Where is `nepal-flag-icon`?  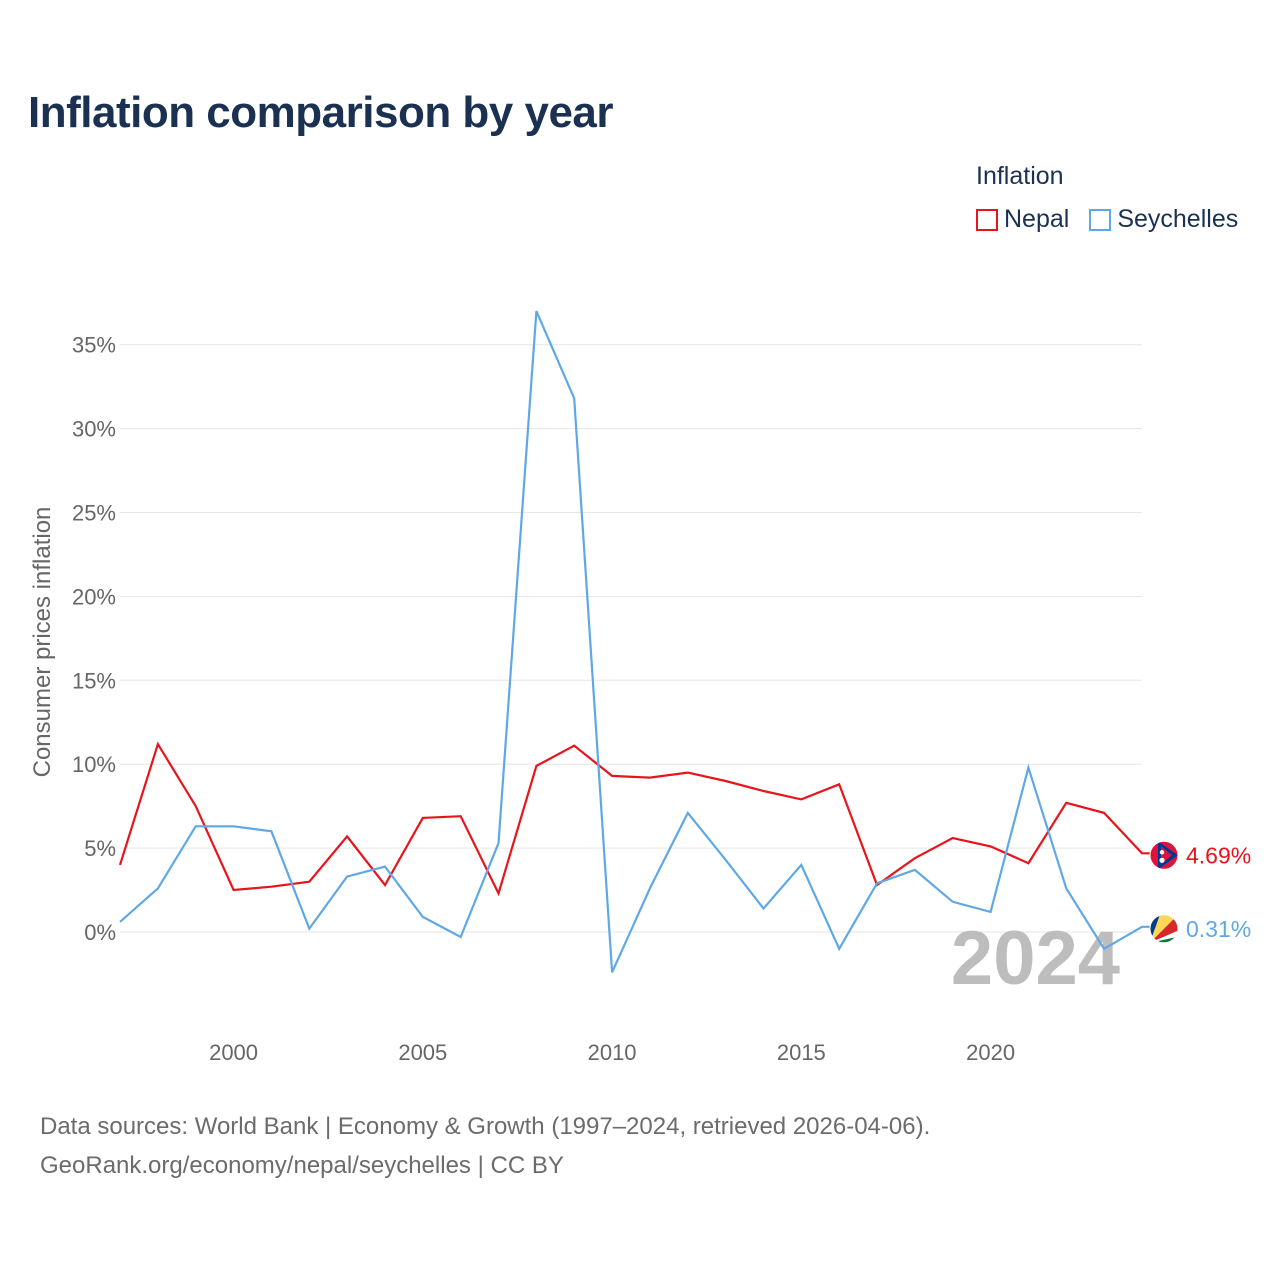
nepal-flag-icon is located at coordinates (1164, 855).